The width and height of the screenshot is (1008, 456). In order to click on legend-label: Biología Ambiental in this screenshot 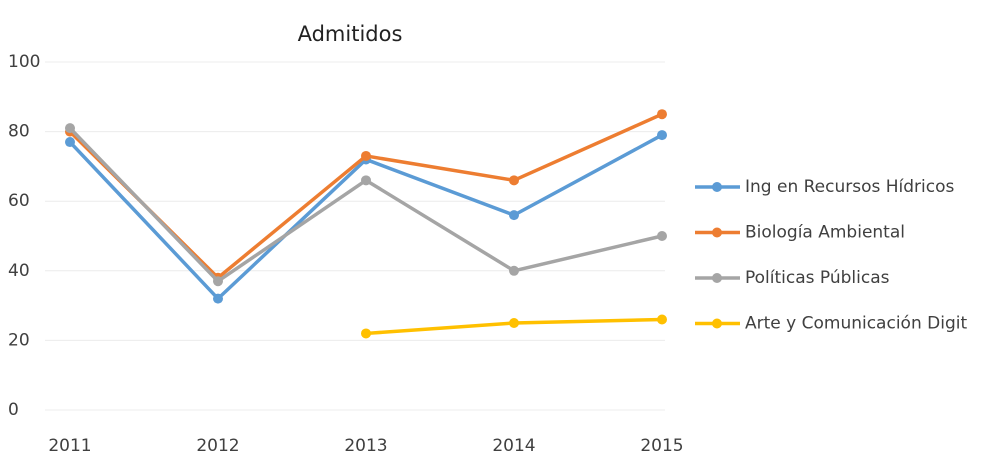, I will do `click(825, 233)`.